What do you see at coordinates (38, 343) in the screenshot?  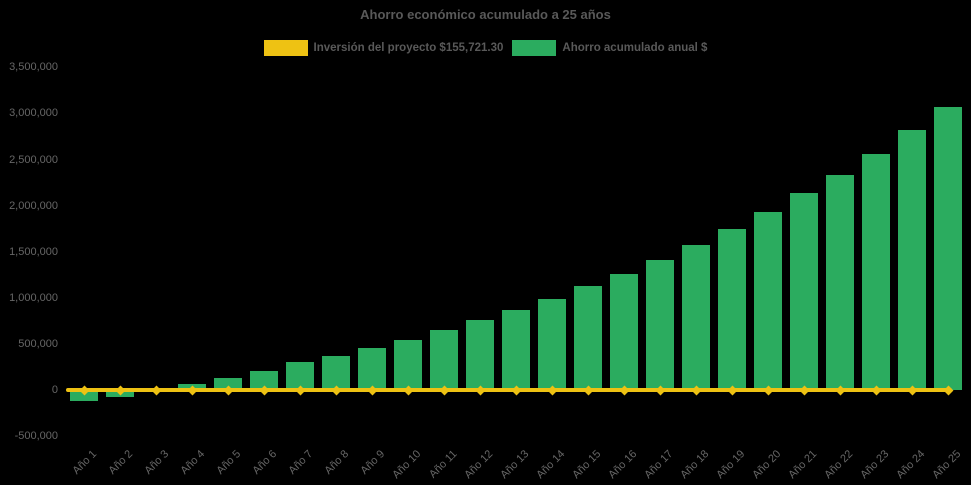 I see `y-axis-tick-label-500000: 500,000` at bounding box center [38, 343].